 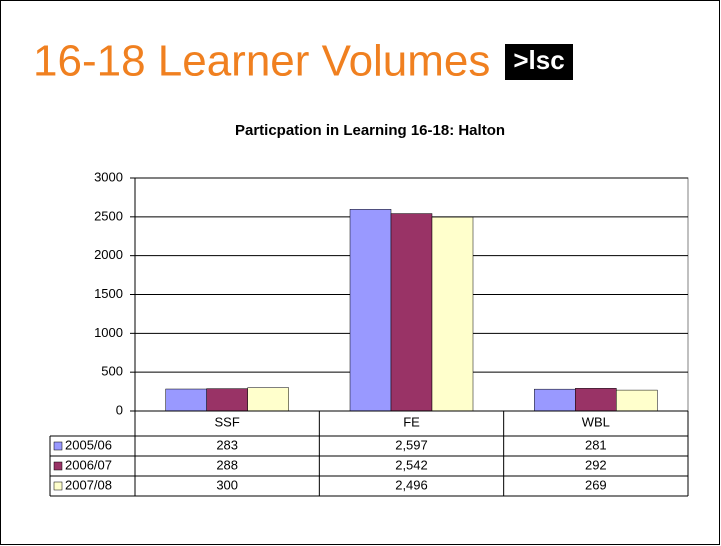 What do you see at coordinates (112, 371) in the screenshot?
I see `y-tick-label: 500` at bounding box center [112, 371].